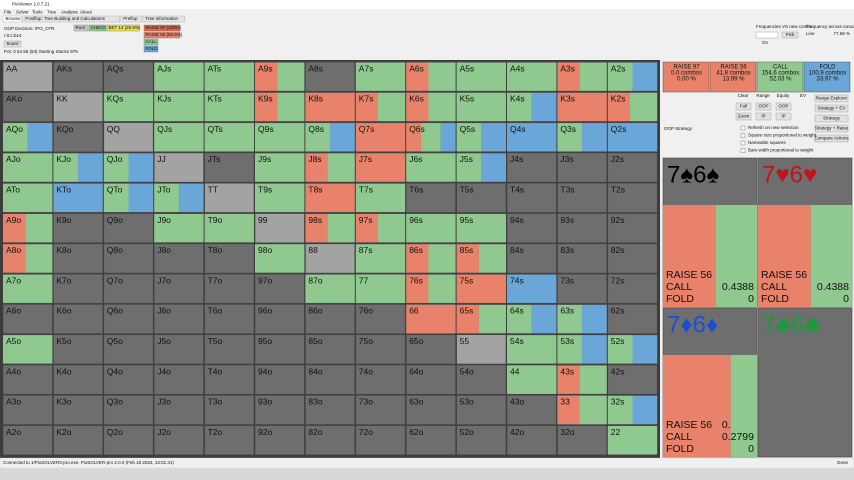 This screenshot has width=854, height=480. Describe the element at coordinates (467, 371) in the screenshot. I see `hand-label: 54o` at that location.